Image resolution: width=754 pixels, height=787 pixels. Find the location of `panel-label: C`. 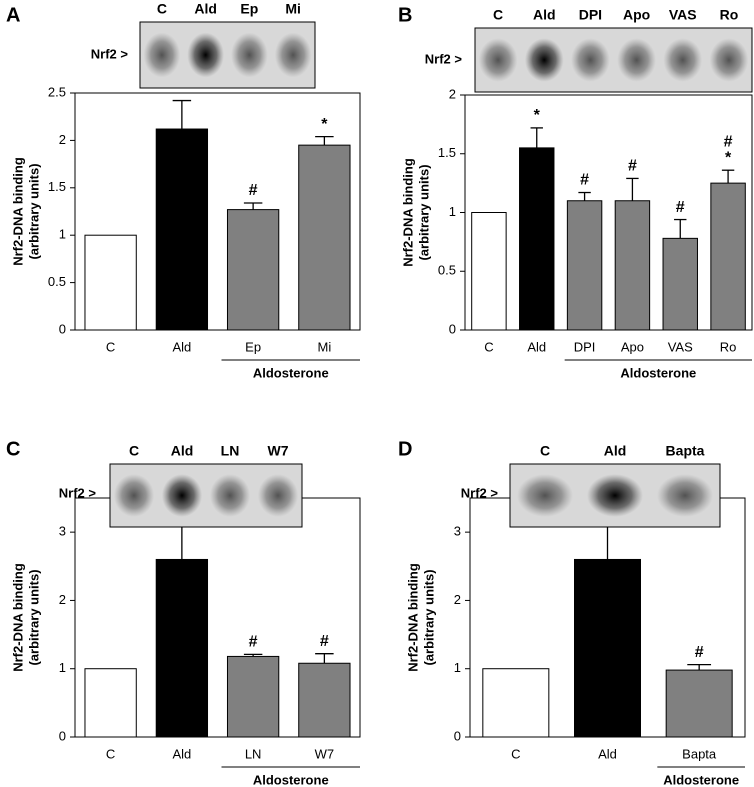

panel-label: C is located at coordinates (13, 449).